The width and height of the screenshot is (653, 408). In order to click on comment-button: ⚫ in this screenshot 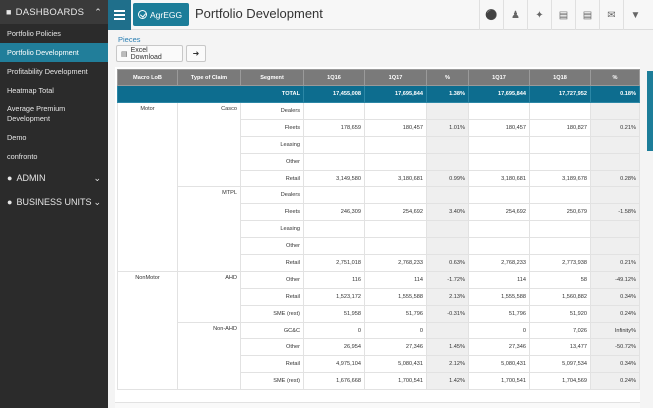, I will do `click(491, 15)`.